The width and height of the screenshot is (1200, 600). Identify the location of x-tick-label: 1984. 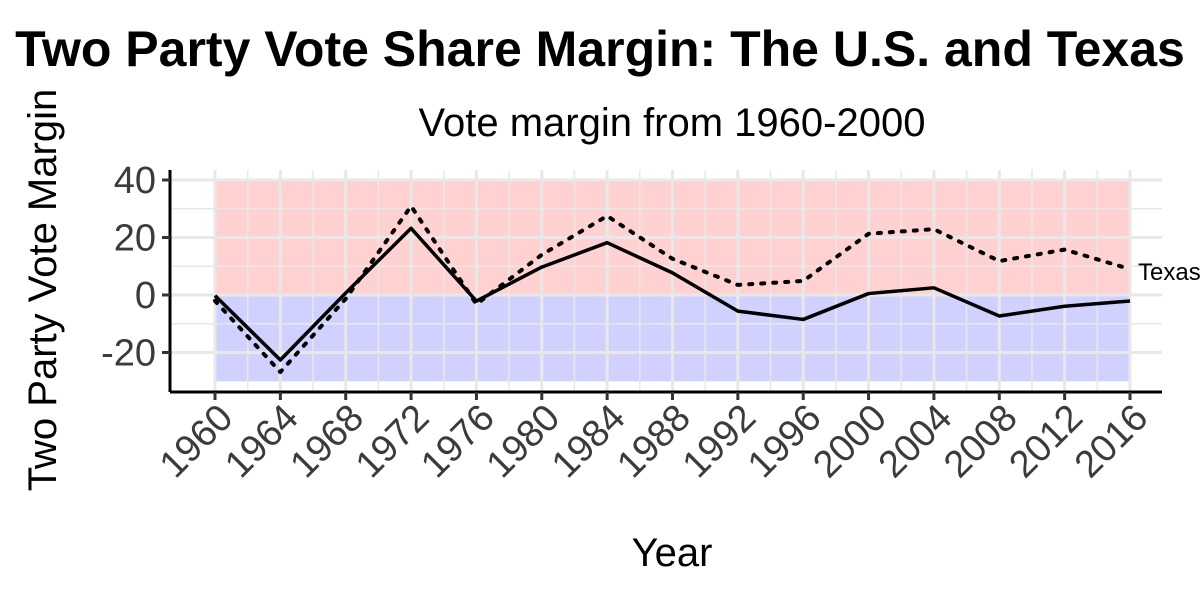
(588, 441).